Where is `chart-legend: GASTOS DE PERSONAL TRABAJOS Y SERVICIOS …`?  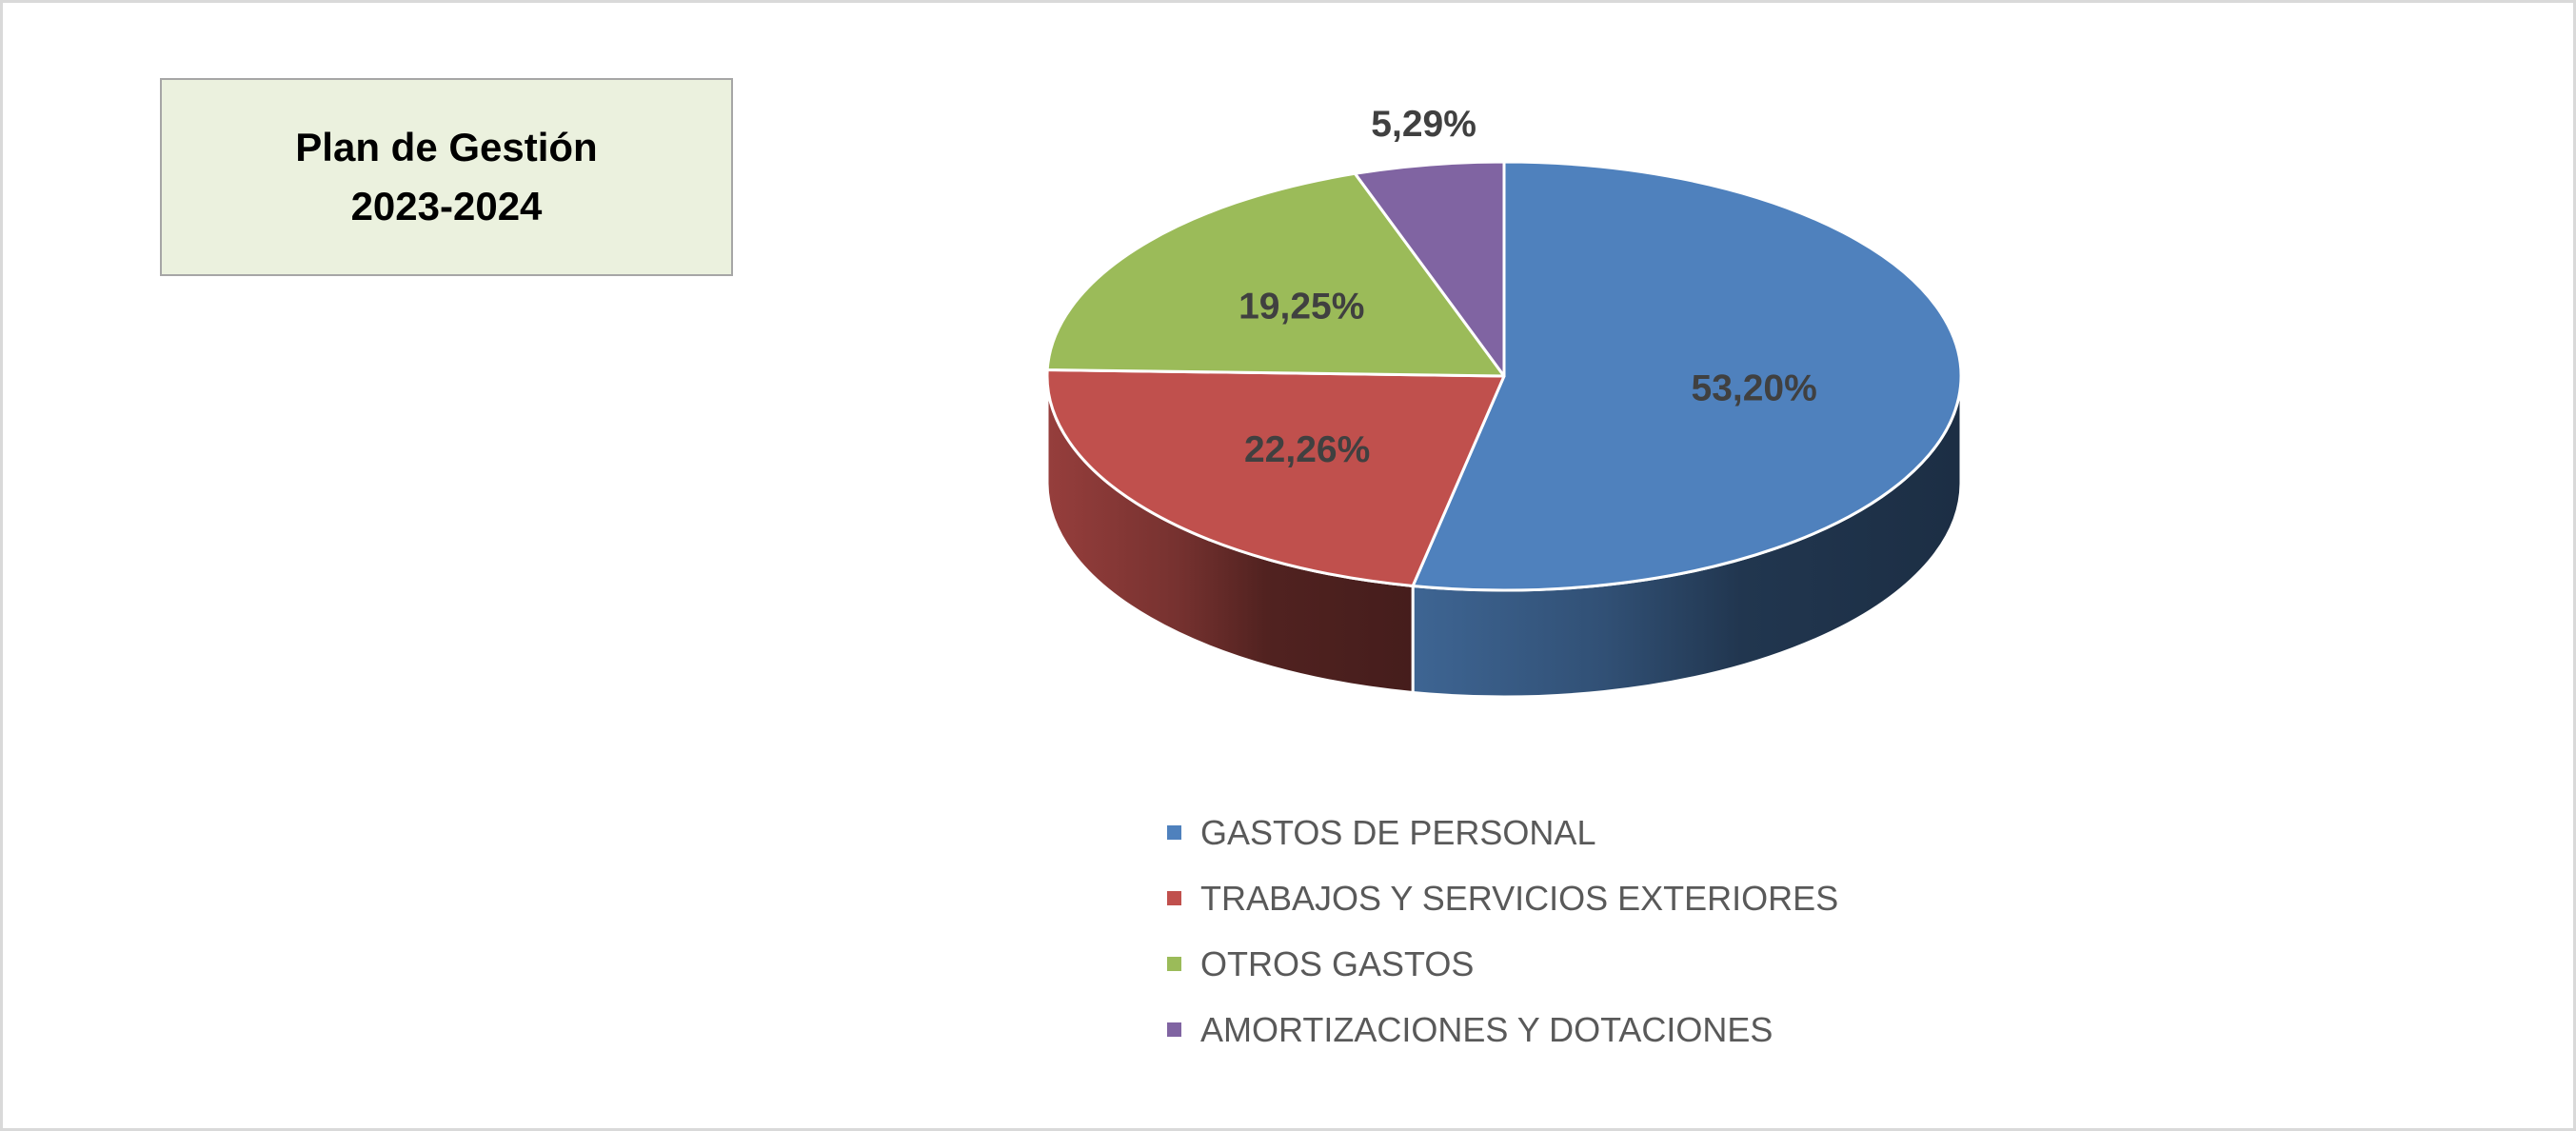
chart-legend: GASTOS DE PERSONAL TRABAJOS Y SERVICIOS … is located at coordinates (1502, 931).